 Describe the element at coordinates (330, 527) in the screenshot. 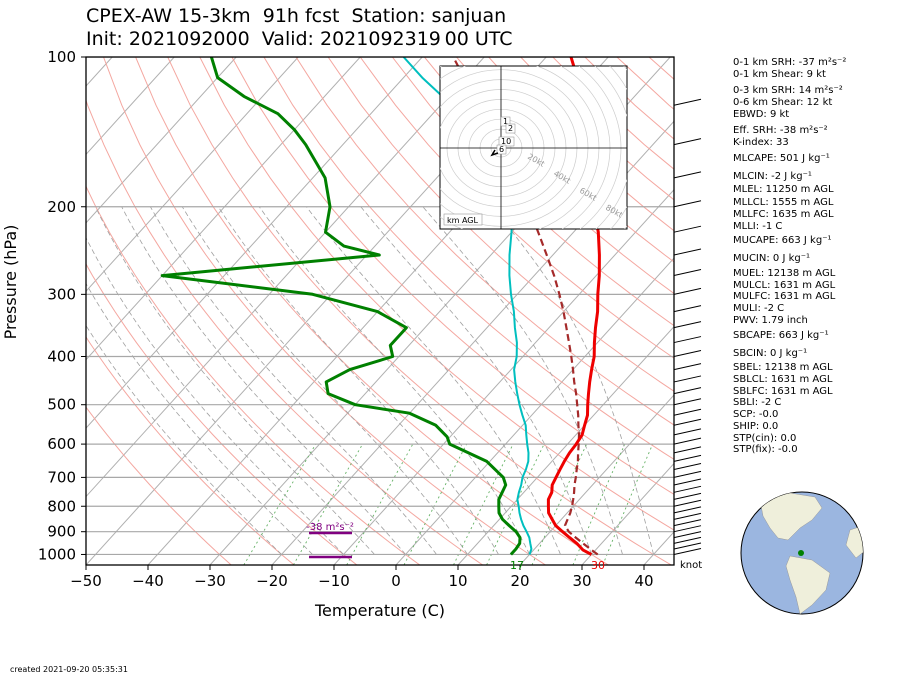

I see `srh-label: -38 m²s⁻²` at that location.